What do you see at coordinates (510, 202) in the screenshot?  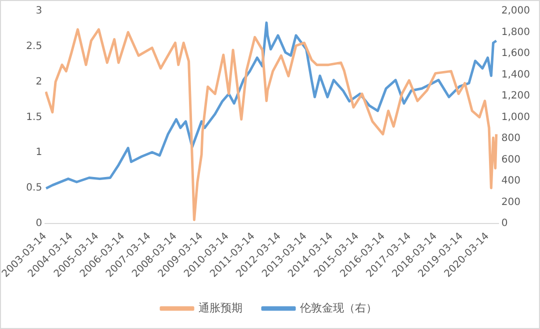 I see `y2-tick-label: 200` at bounding box center [510, 202].